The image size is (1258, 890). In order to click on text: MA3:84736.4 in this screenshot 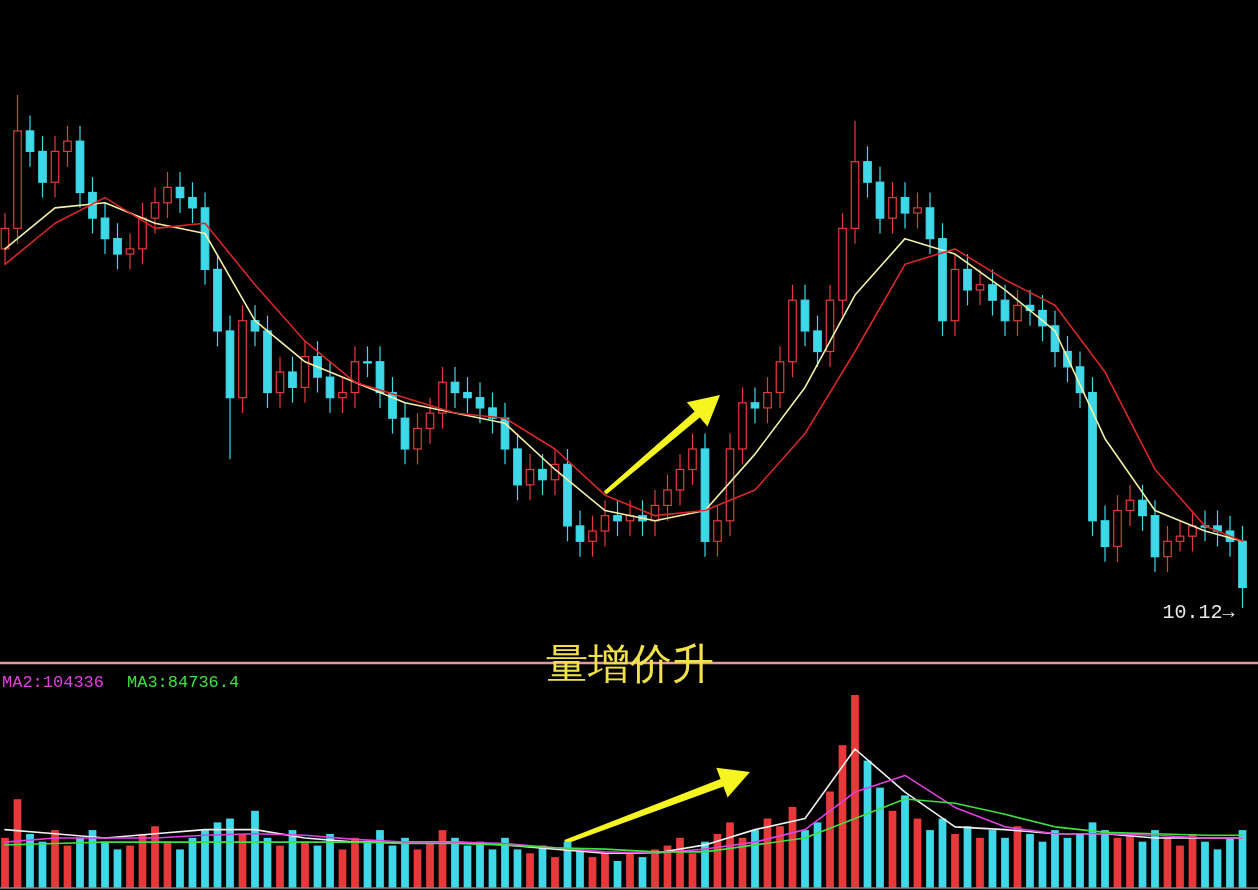, I will do `click(183, 682)`.